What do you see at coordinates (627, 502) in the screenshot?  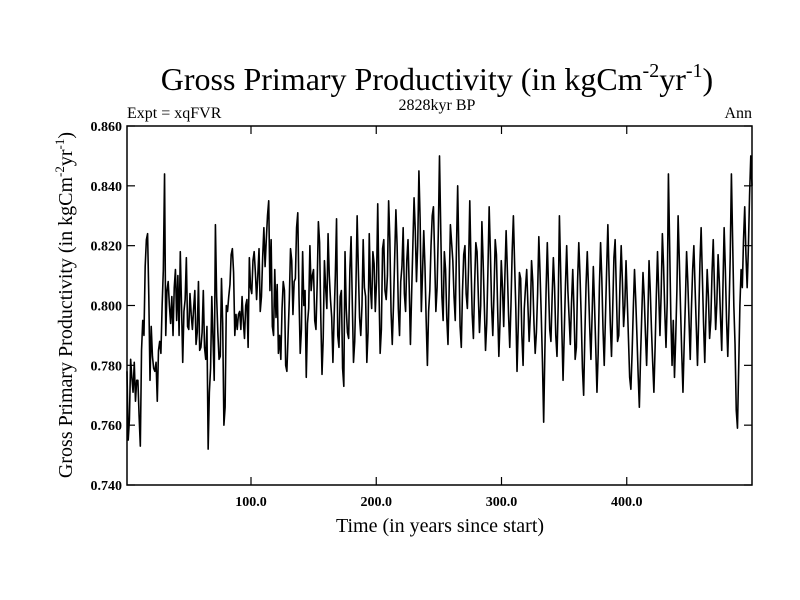 I see `x-tick-label: 400.0` at bounding box center [627, 502].